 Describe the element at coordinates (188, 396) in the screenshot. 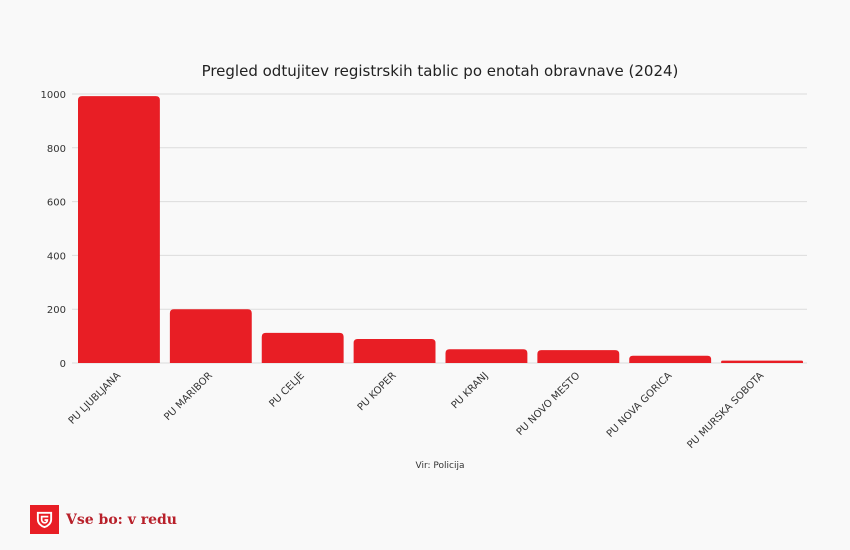

I see `x-tick-label: PU MARIBOR` at that location.